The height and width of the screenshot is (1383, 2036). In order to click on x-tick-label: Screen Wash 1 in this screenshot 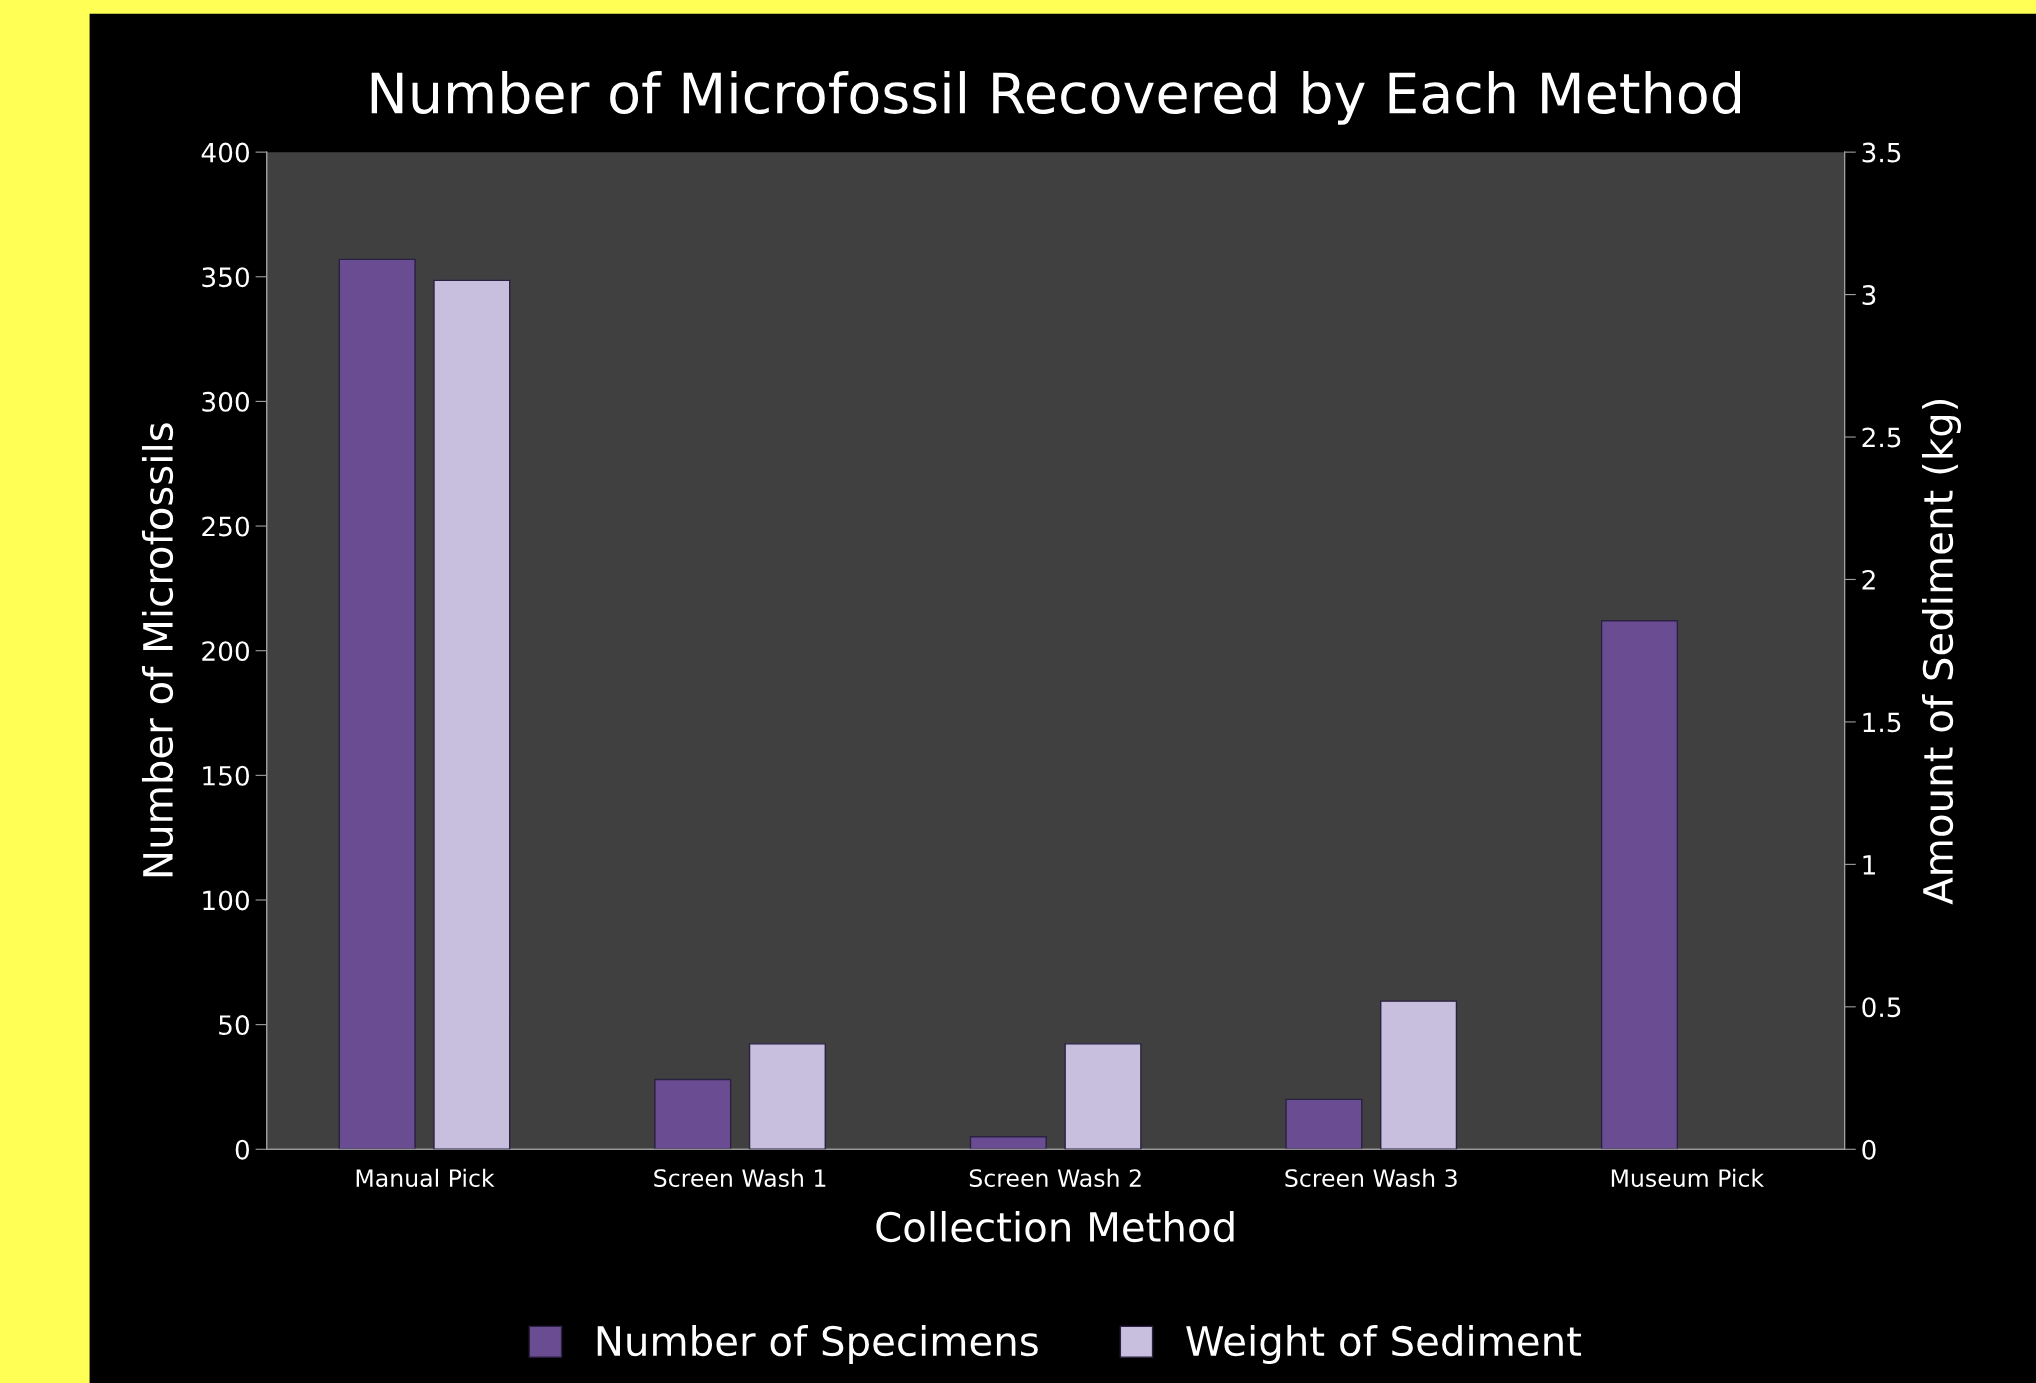, I will do `click(740, 1177)`.